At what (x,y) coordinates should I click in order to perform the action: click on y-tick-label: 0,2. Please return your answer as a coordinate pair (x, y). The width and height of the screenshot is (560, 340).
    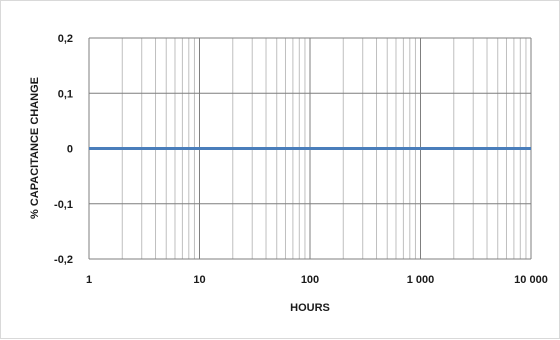
    Looking at the image, I should click on (65, 39).